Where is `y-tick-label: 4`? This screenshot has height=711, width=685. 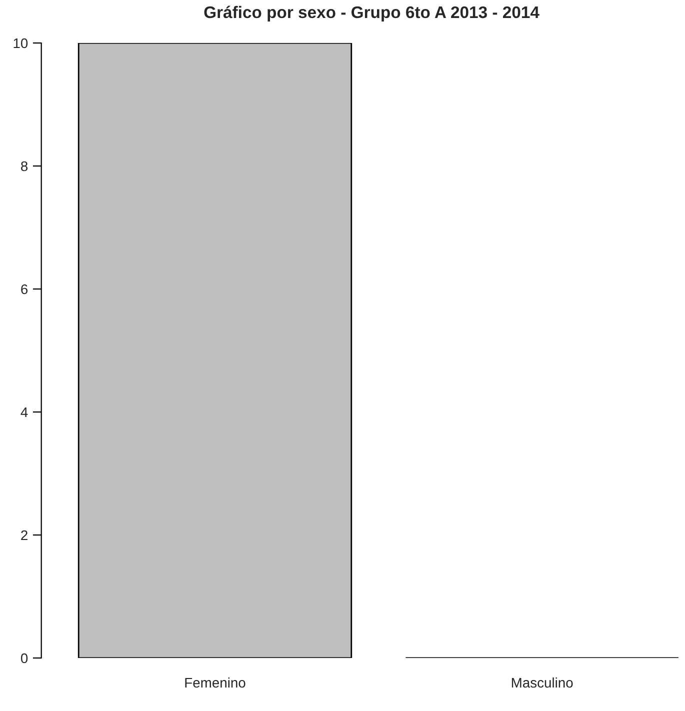 y-tick-label: 4 is located at coordinates (24, 412).